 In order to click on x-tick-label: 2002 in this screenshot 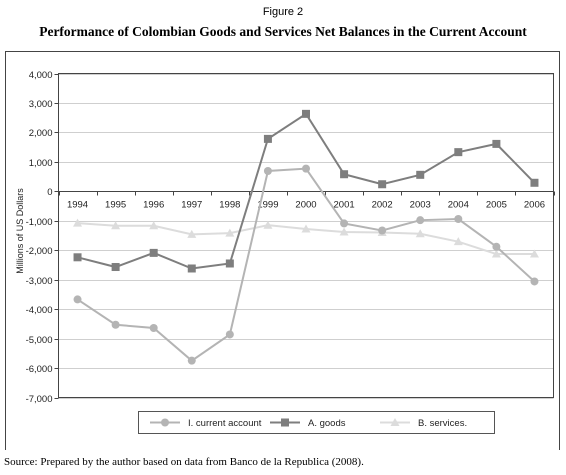, I will do `click(382, 205)`.